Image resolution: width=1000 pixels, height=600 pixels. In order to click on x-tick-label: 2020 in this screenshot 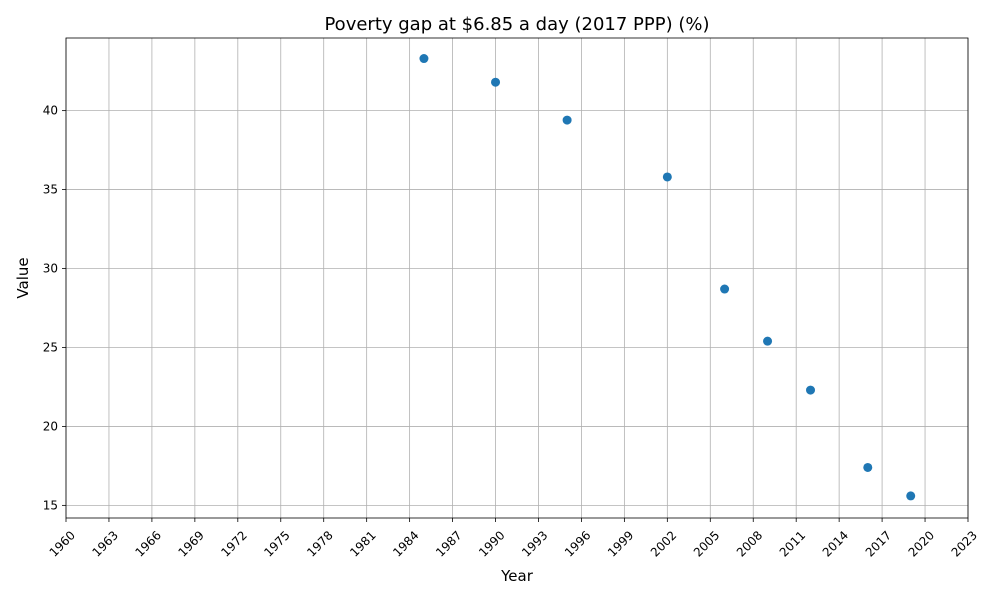, I will do `click(921, 543)`.